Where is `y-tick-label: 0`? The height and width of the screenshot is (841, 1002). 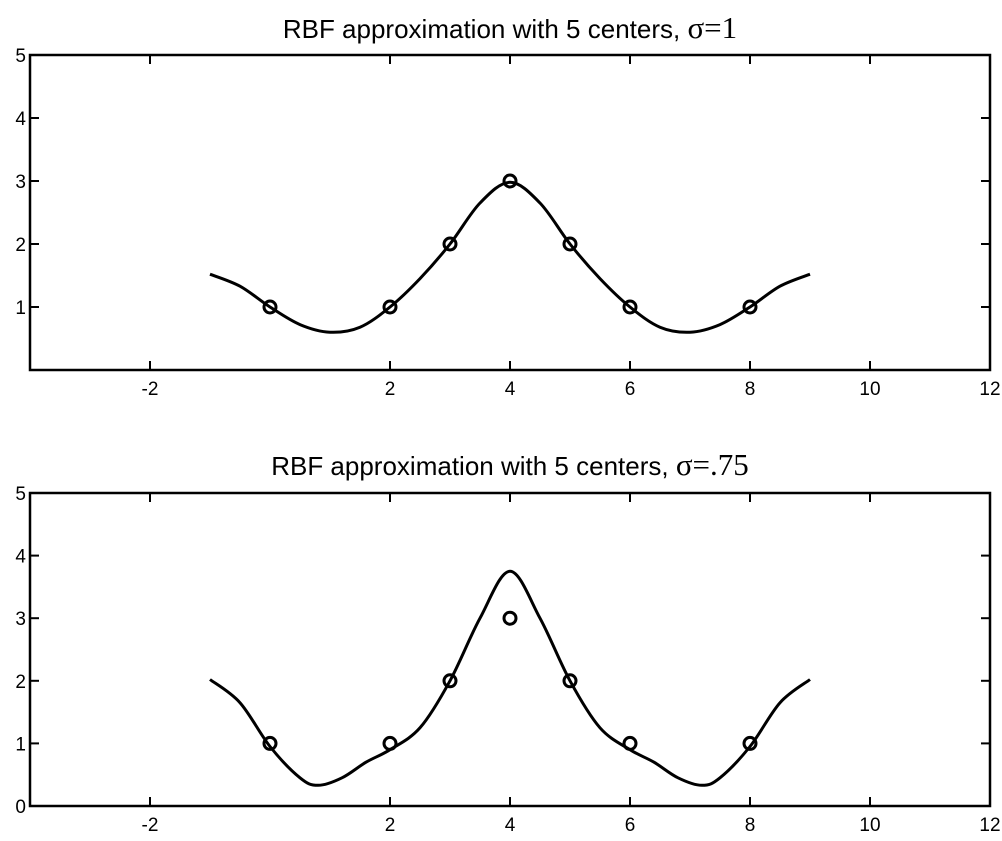
y-tick-label: 0 is located at coordinates (20, 807).